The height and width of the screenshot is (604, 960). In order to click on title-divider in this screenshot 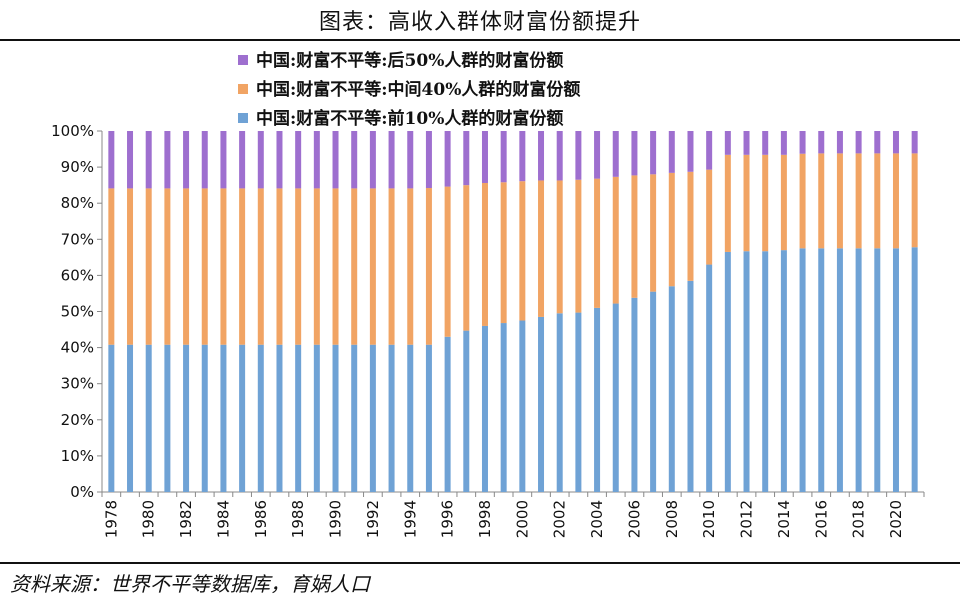, I will do `click(480, 40)`.